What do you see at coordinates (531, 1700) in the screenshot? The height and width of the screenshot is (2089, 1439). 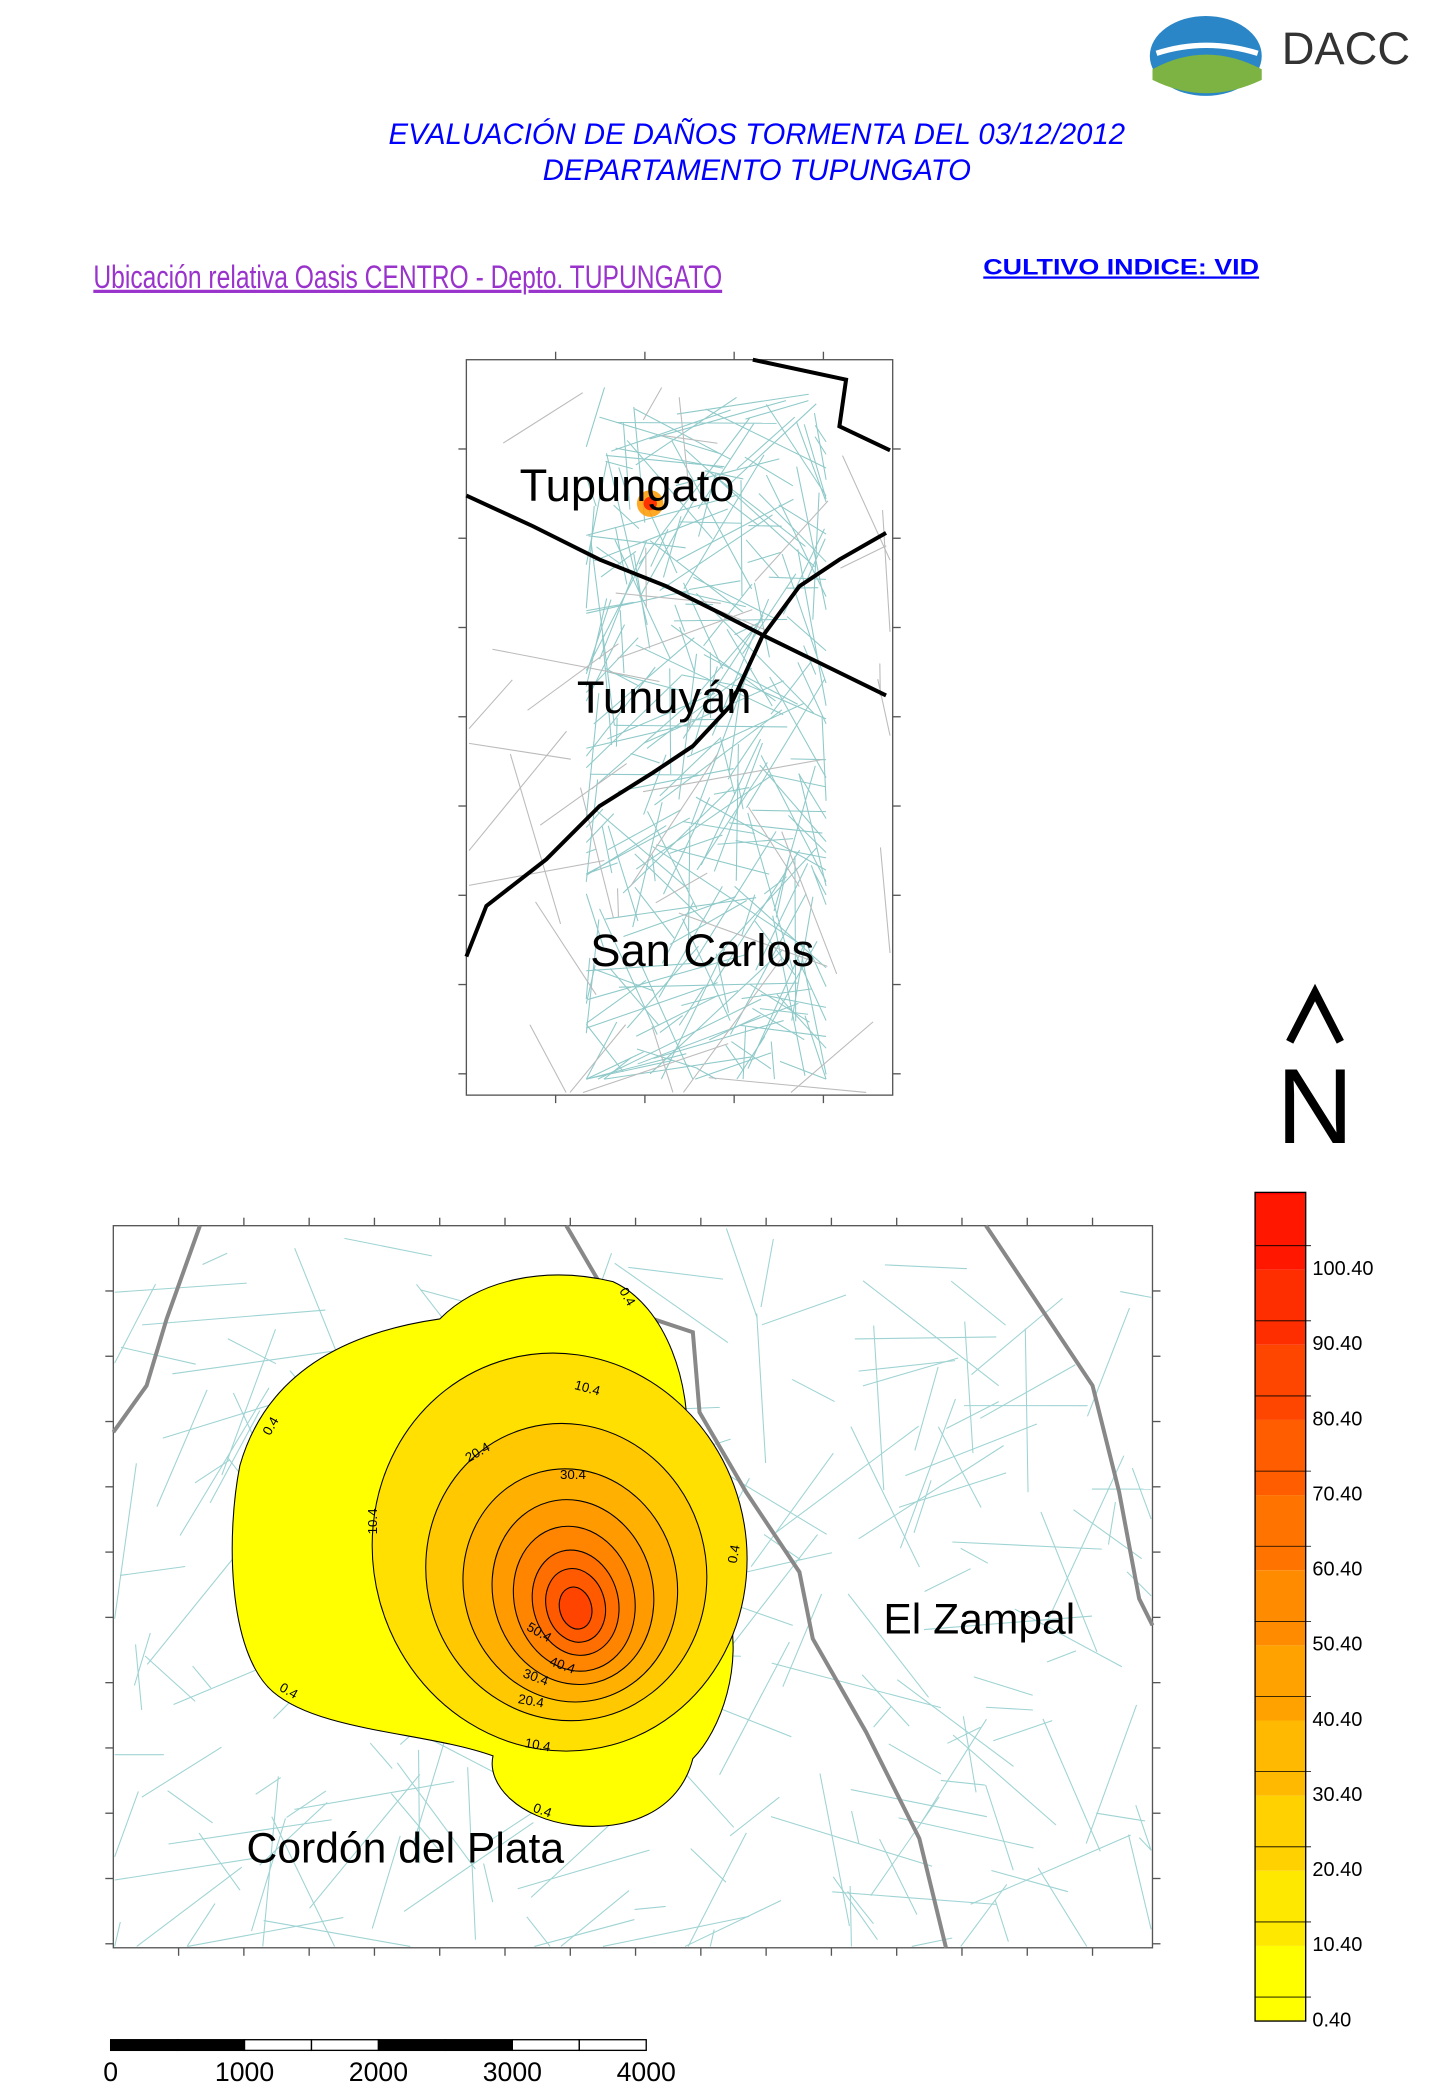 I see `contour-label: 20.4` at bounding box center [531, 1700].